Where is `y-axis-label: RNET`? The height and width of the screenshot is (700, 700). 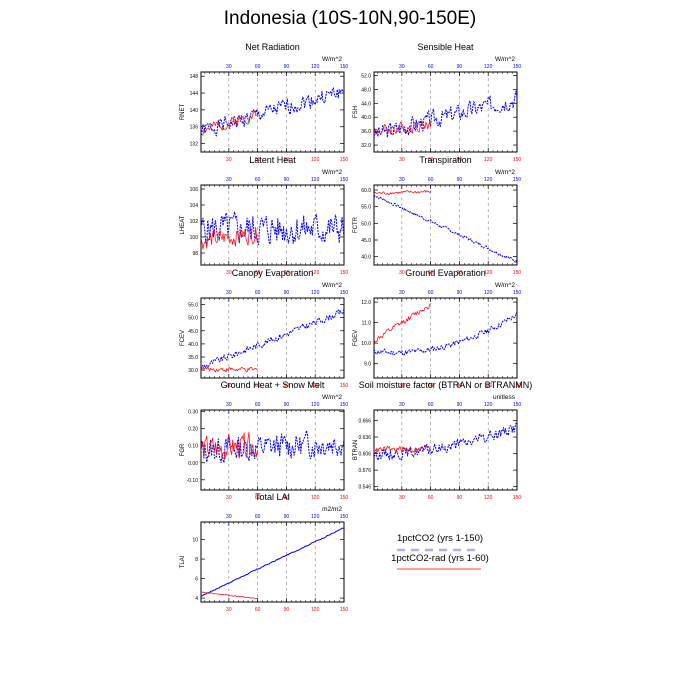
y-axis-label: RNET is located at coordinates (183, 112).